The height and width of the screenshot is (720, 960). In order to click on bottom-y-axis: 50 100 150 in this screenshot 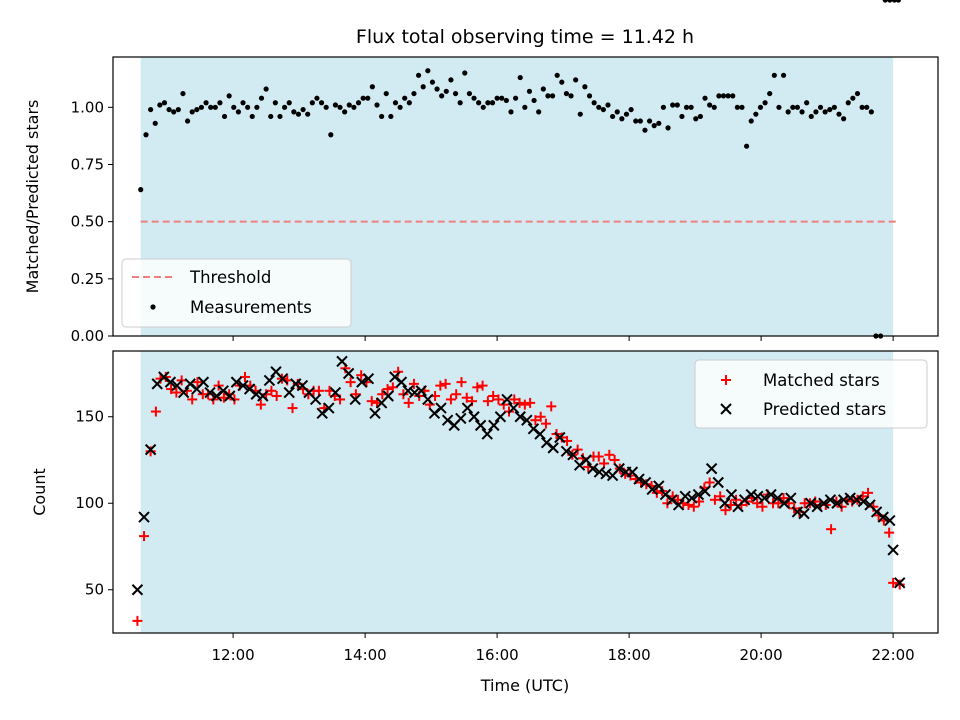, I will do `click(94, 503)`.